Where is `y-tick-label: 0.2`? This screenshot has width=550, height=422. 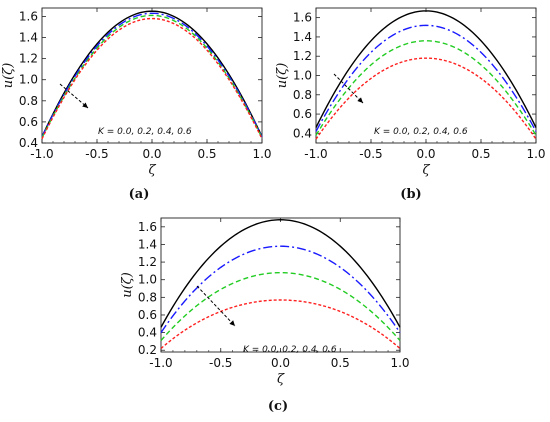
y-tick-label: 0.2 is located at coordinates (147, 350).